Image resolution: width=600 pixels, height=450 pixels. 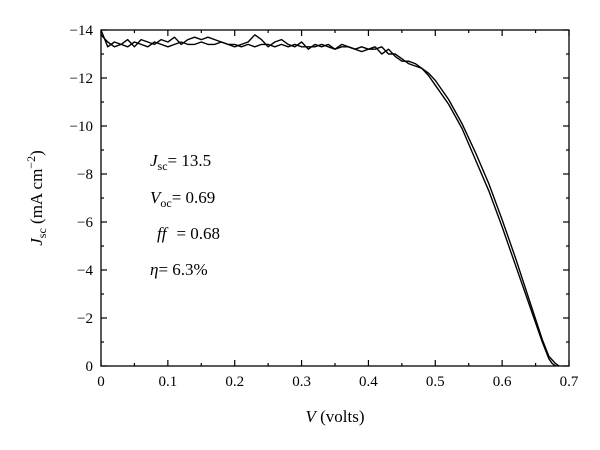 I want to click on y-tick-label: 0, so click(x=90, y=367).